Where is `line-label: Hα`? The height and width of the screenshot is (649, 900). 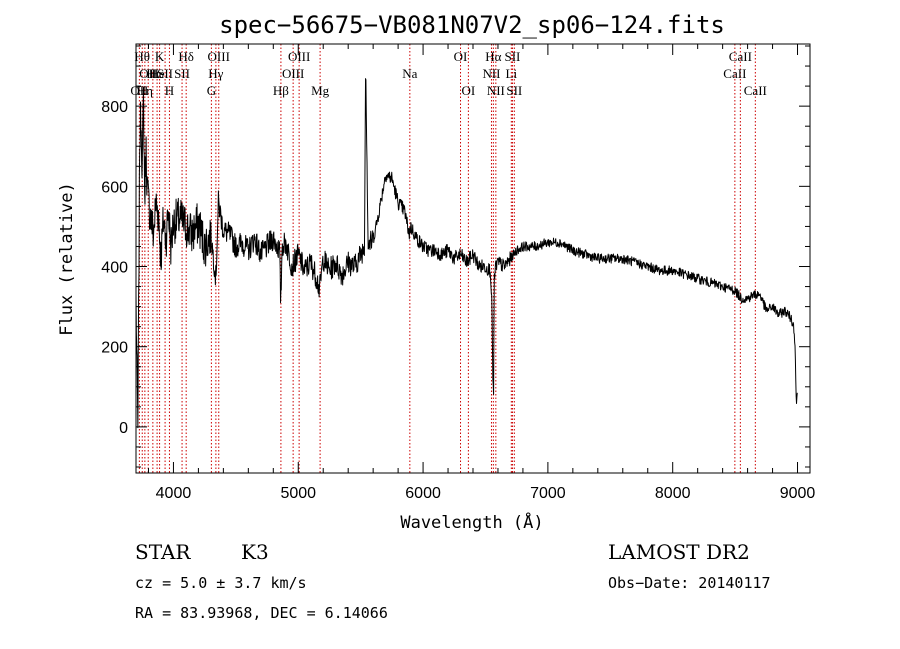
line-label: Hα is located at coordinates (493, 56).